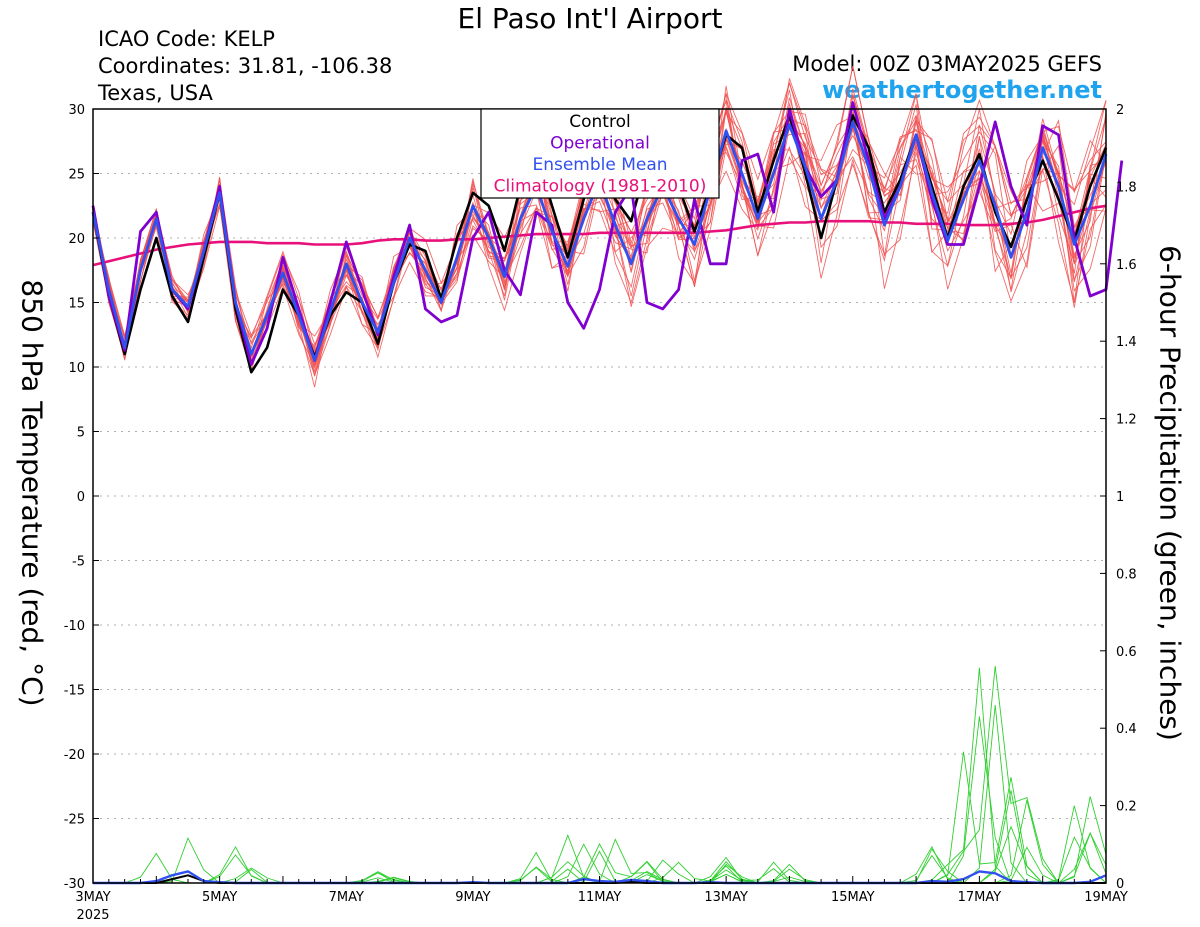  What do you see at coordinates (92, 915) in the screenshot?
I see `x-tick-year: 2025` at bounding box center [92, 915].